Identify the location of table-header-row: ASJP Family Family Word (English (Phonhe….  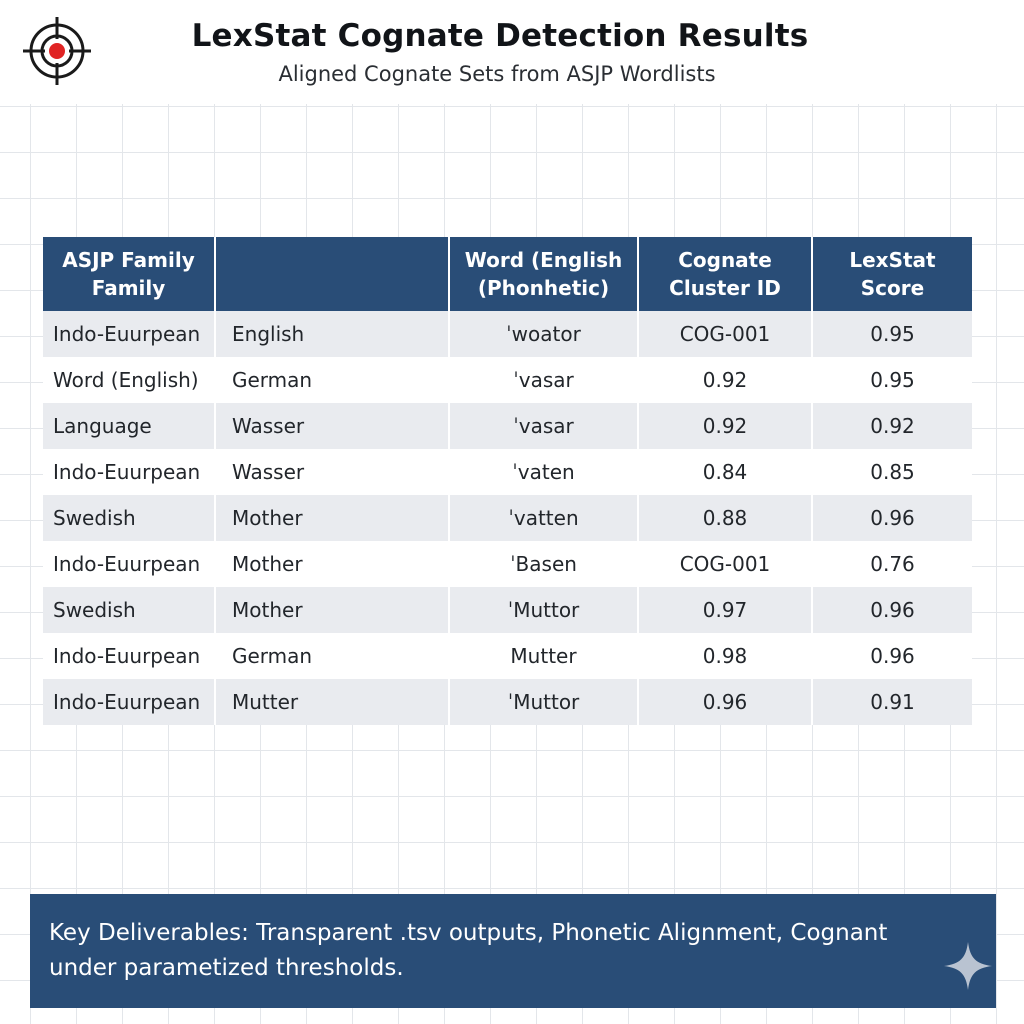
(507, 274).